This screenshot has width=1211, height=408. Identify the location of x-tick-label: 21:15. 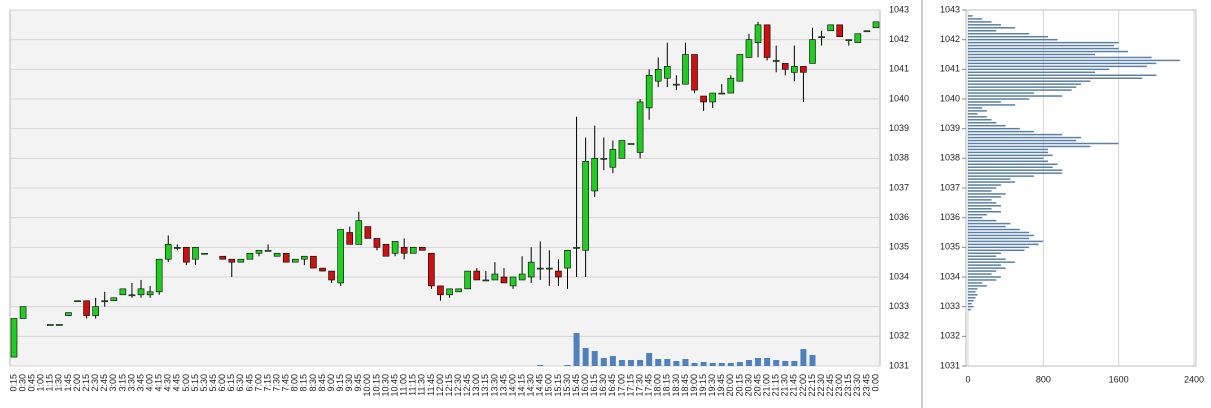
(776, 385).